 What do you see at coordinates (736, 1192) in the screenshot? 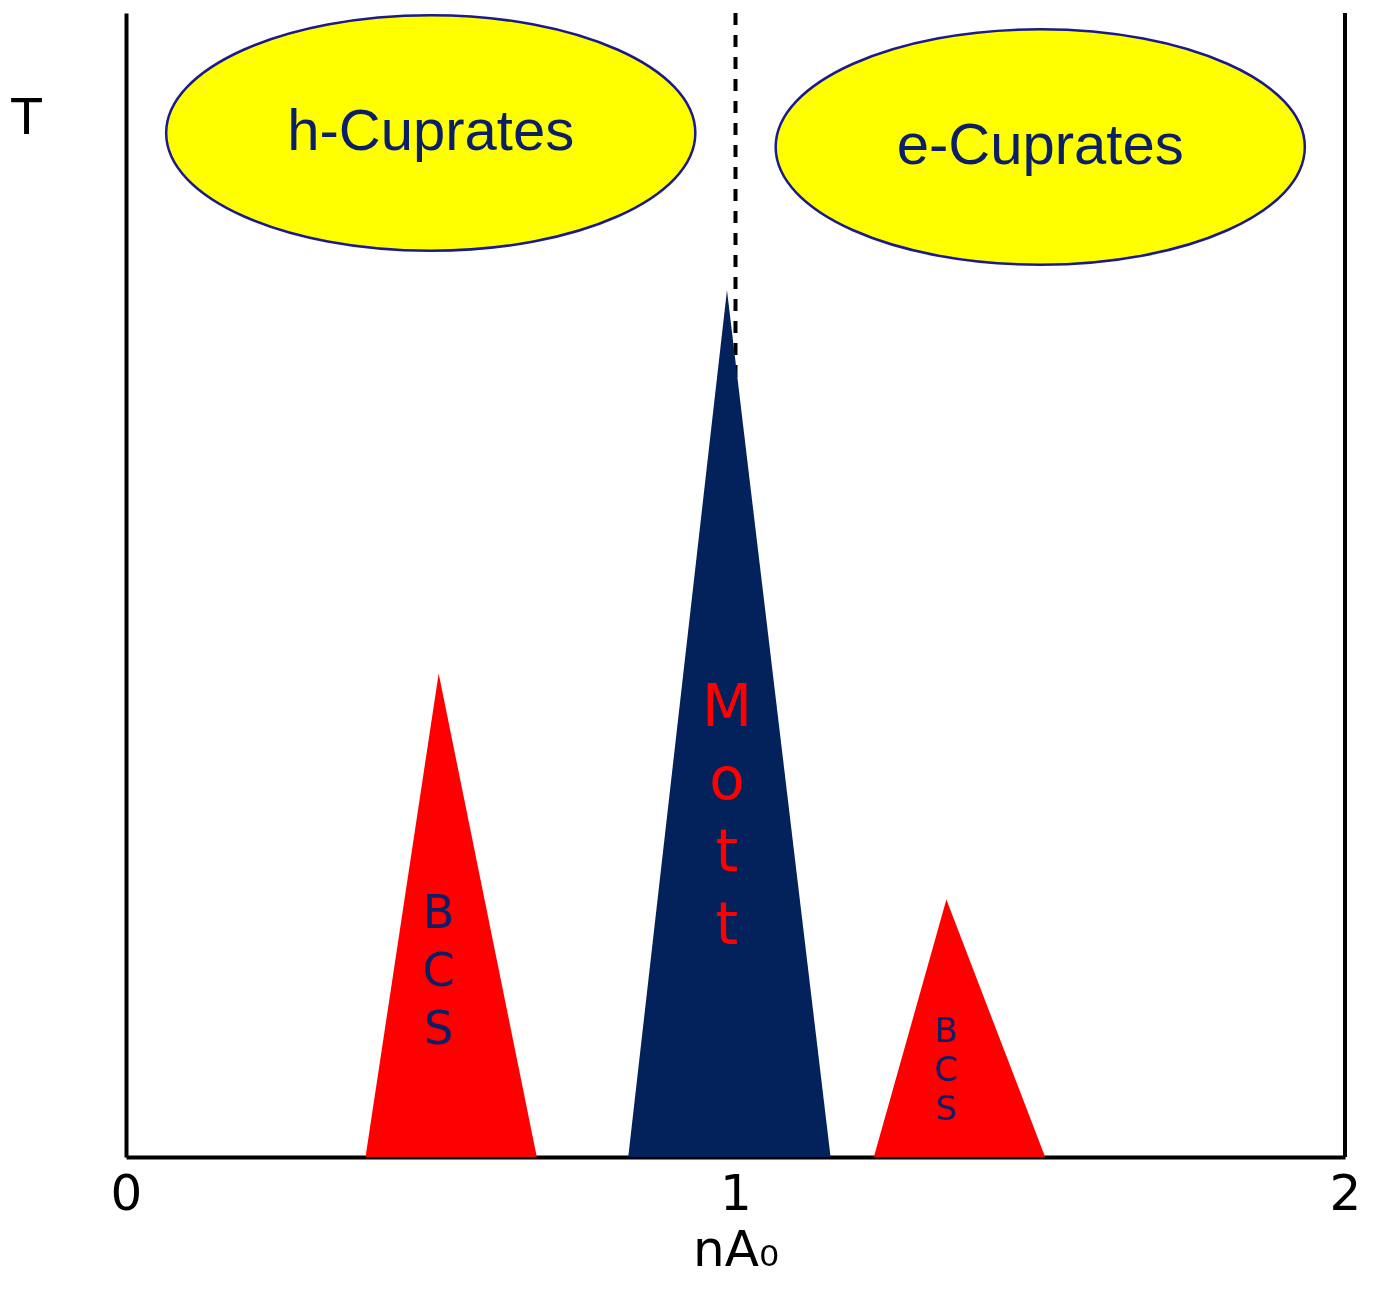
I see `x-tick-label: 1` at bounding box center [736, 1192].